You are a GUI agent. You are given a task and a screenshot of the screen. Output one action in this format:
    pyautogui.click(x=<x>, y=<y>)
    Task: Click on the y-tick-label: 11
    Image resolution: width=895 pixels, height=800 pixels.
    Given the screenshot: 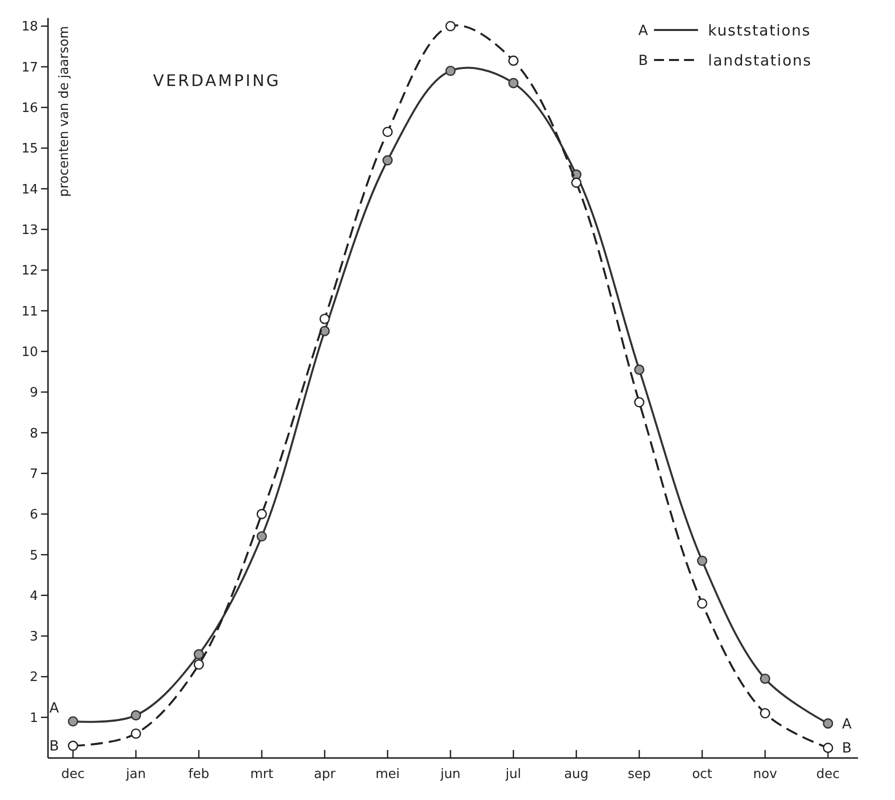 What is the action you would take?
    pyautogui.click(x=29, y=312)
    